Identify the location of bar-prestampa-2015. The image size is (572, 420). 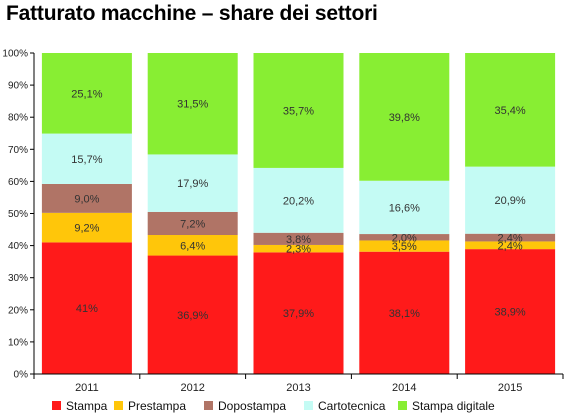
(510, 245).